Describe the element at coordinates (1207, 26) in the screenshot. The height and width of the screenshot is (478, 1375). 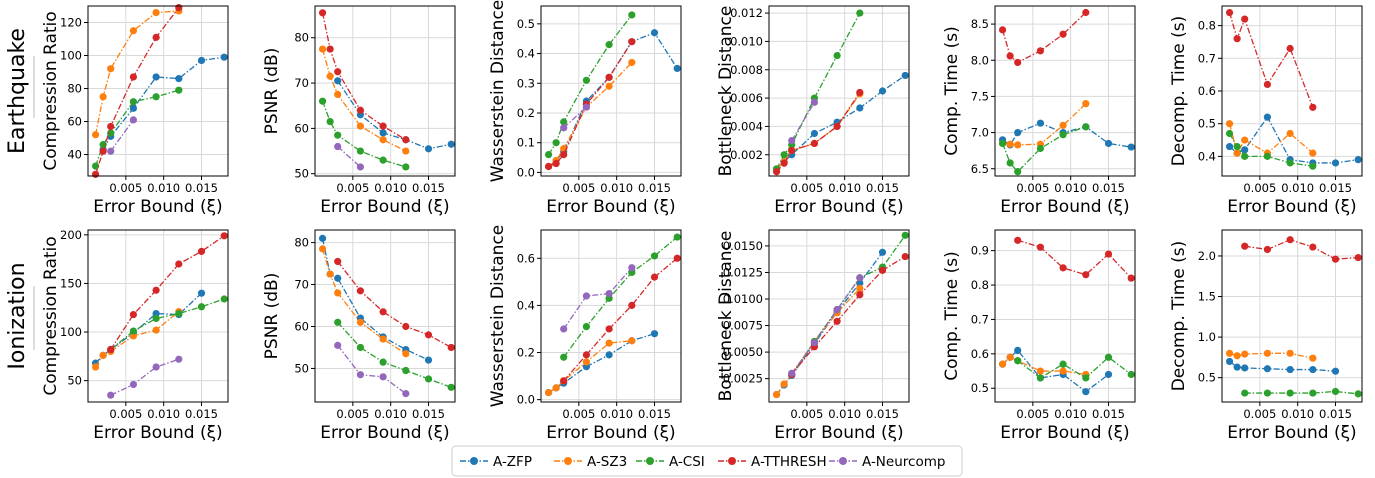
I see `y-tick-label: 0.8` at that location.